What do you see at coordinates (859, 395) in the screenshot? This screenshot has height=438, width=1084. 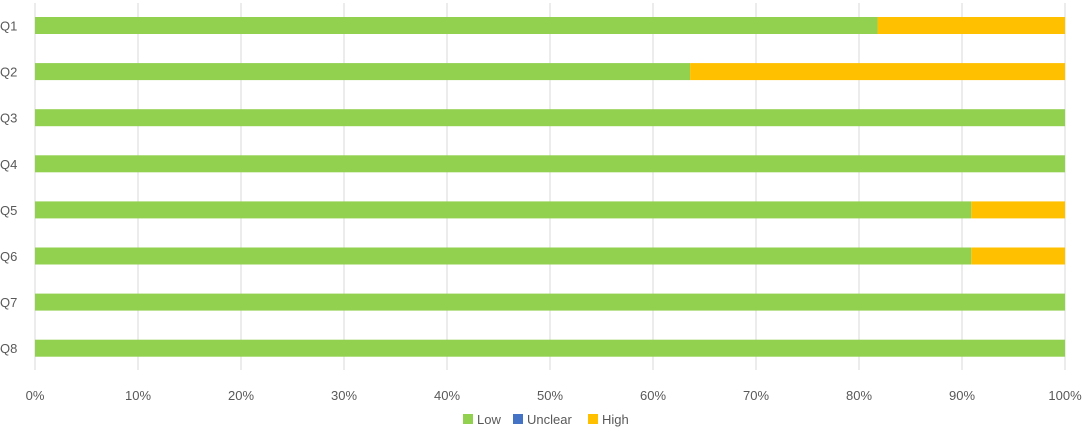 I see `x-tick-label: 80%` at bounding box center [859, 395].